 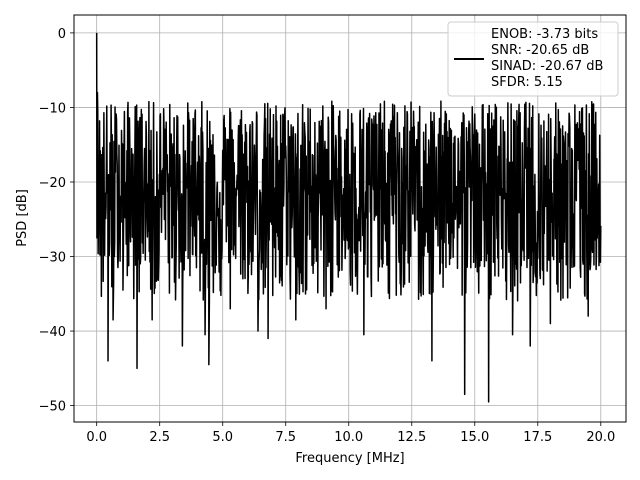 I want to click on y-tick-label: −20, so click(x=52, y=183).